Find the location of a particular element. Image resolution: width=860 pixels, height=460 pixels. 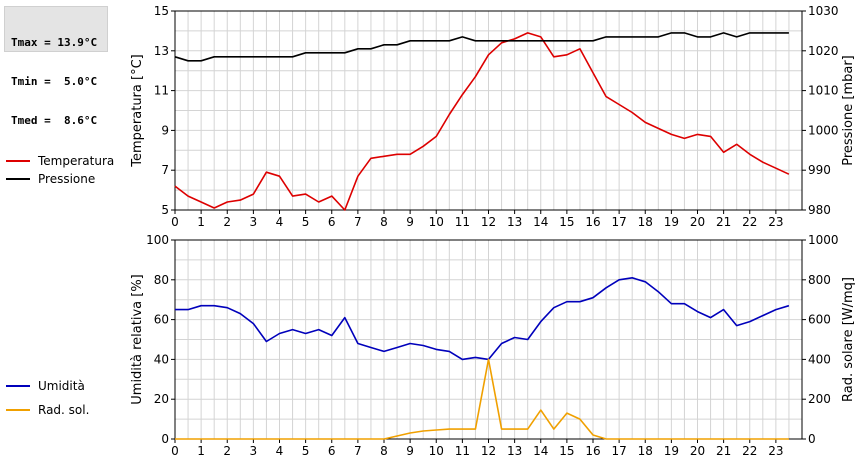

panel1-x-tick-label: 8 is located at coordinates (384, 222).